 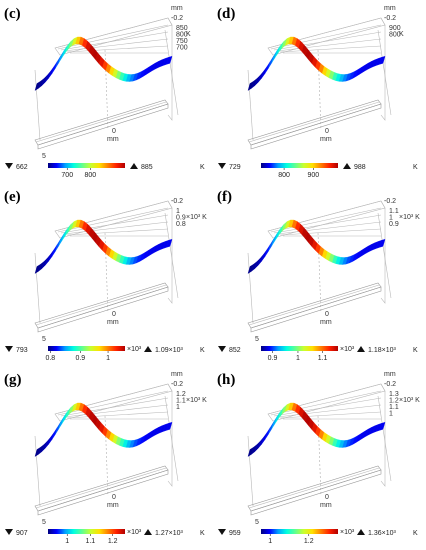 What do you see at coordinates (235, 350) in the screenshot?
I see `colorbar-min-value: 852` at bounding box center [235, 350].